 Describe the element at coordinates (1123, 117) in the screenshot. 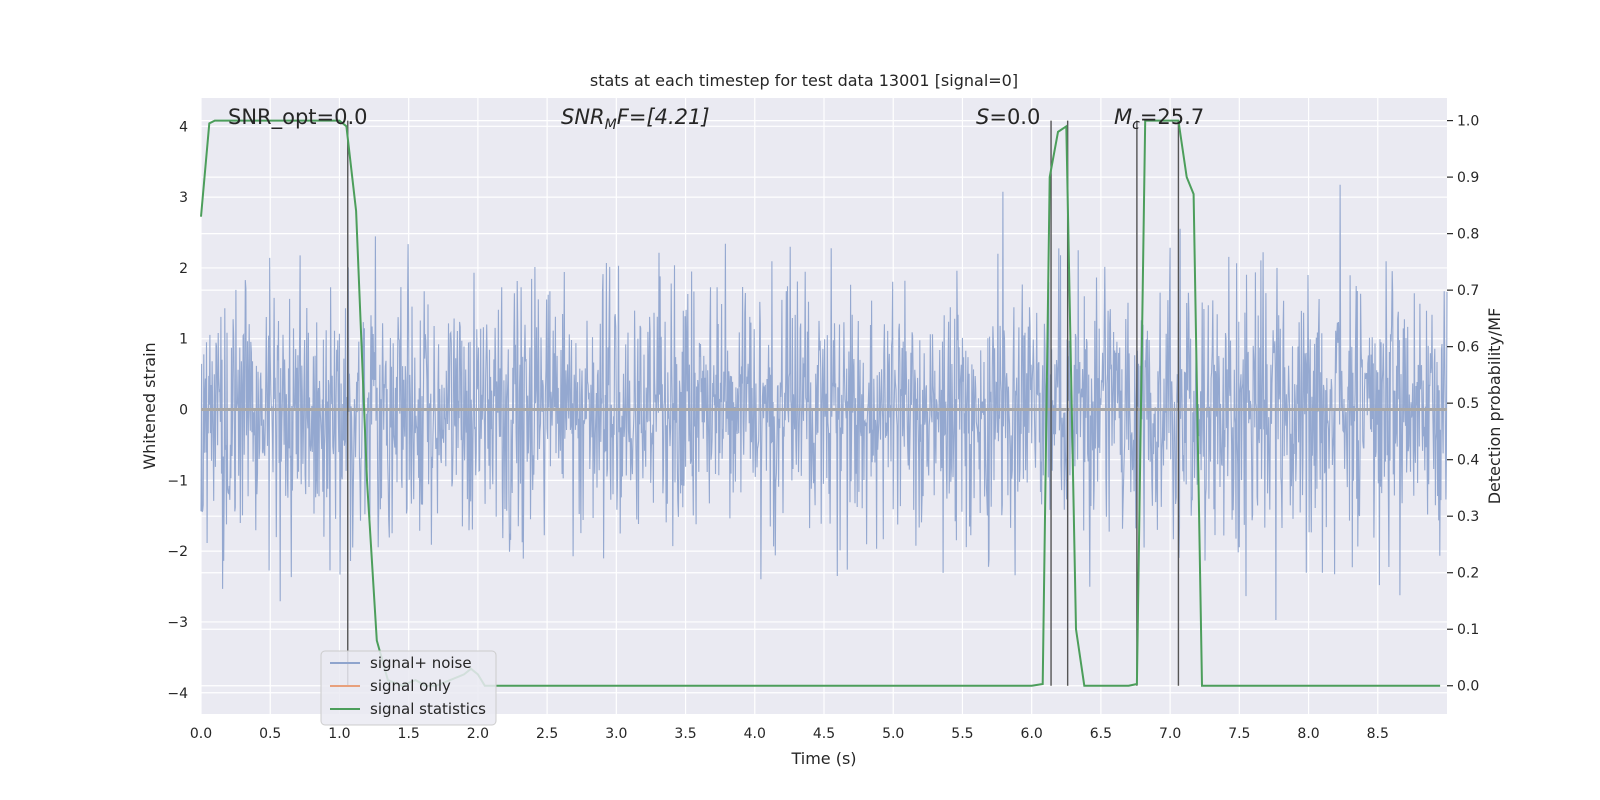

I see `annotation-mc-base: M` at that location.